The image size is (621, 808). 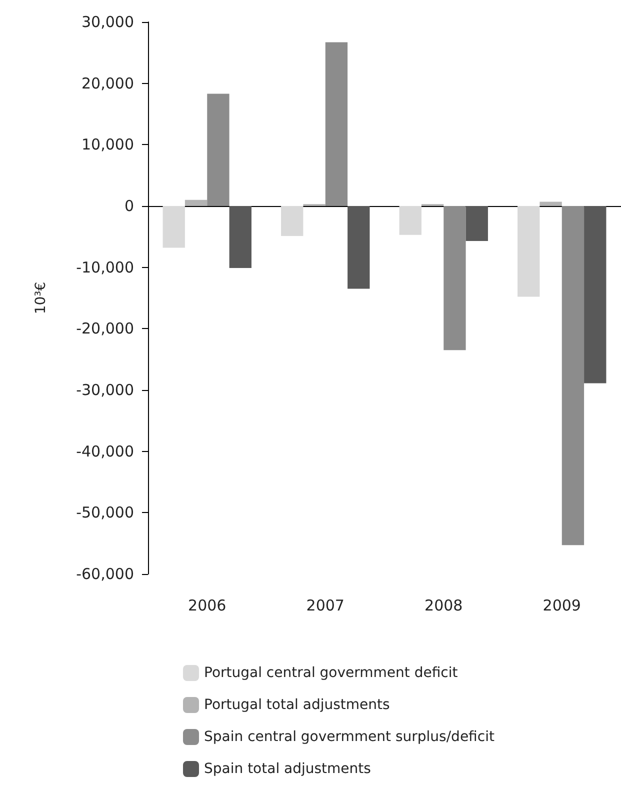 What do you see at coordinates (108, 145) in the screenshot?
I see `y-tick-label: 10,000` at bounding box center [108, 145].